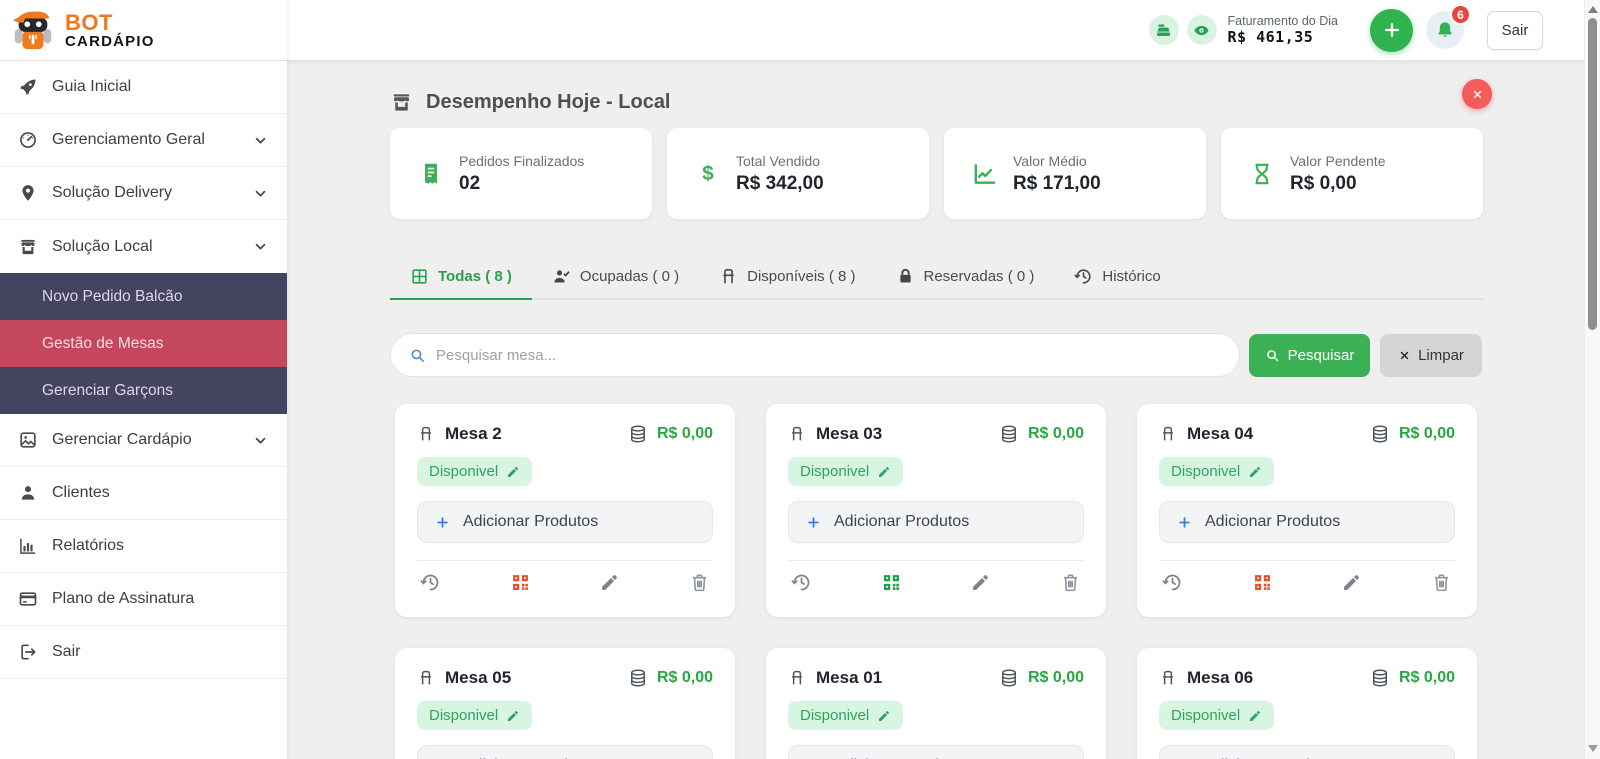 This screenshot has width=1600, height=759. Describe the element at coordinates (1050, 160) in the screenshot. I see `stat-label: Valor Médio` at that location.